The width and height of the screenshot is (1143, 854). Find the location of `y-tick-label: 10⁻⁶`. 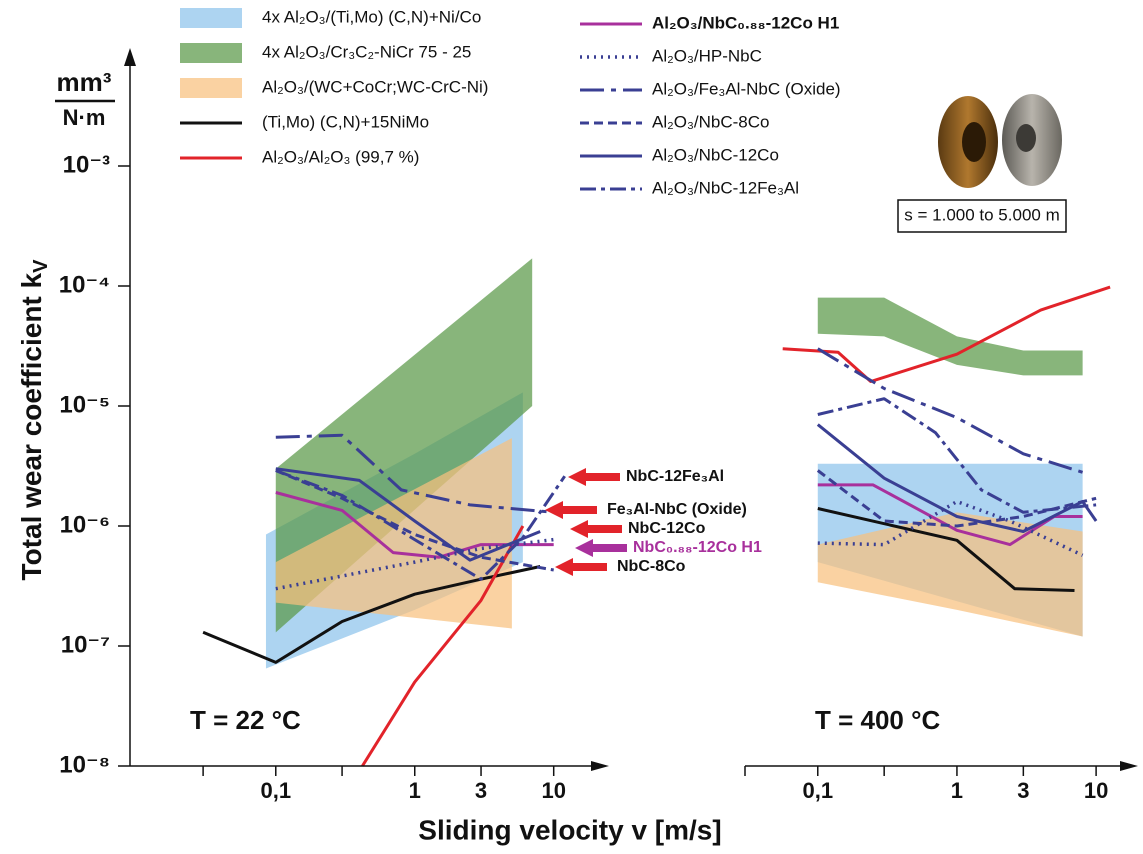

y-tick-label: 10⁻⁶ is located at coordinates (85, 524).